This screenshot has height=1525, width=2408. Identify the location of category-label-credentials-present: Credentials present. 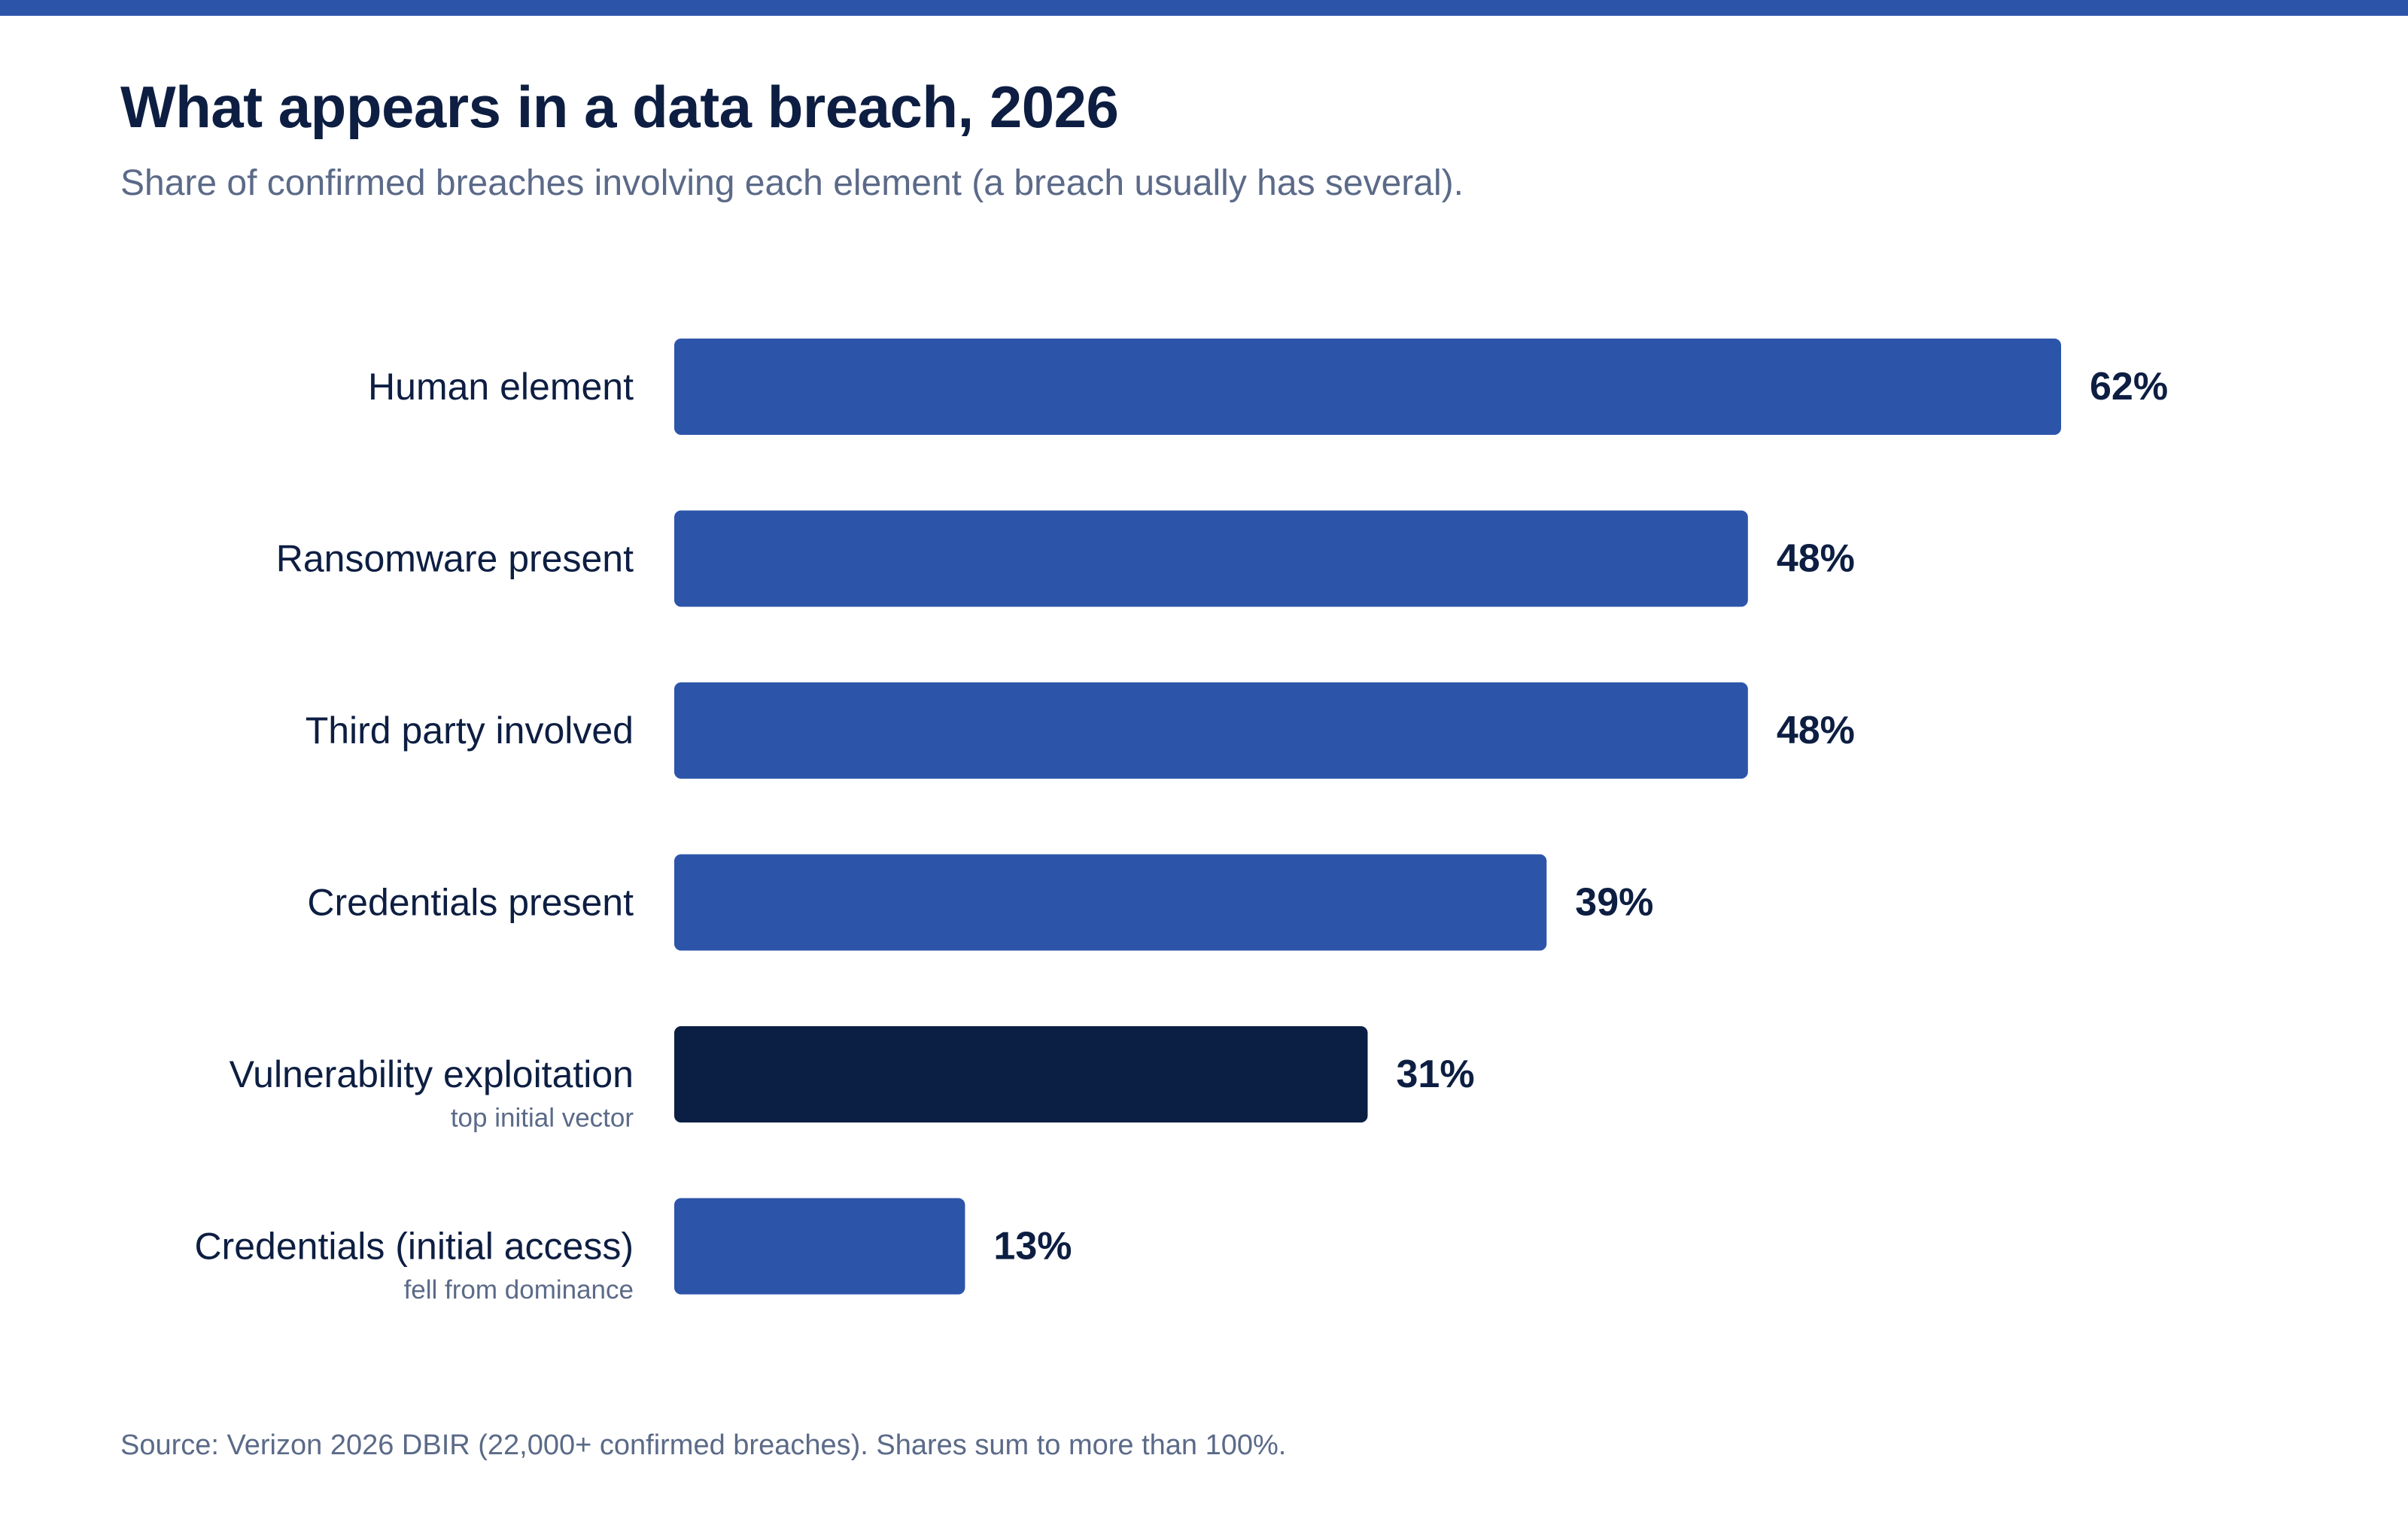
(470, 903).